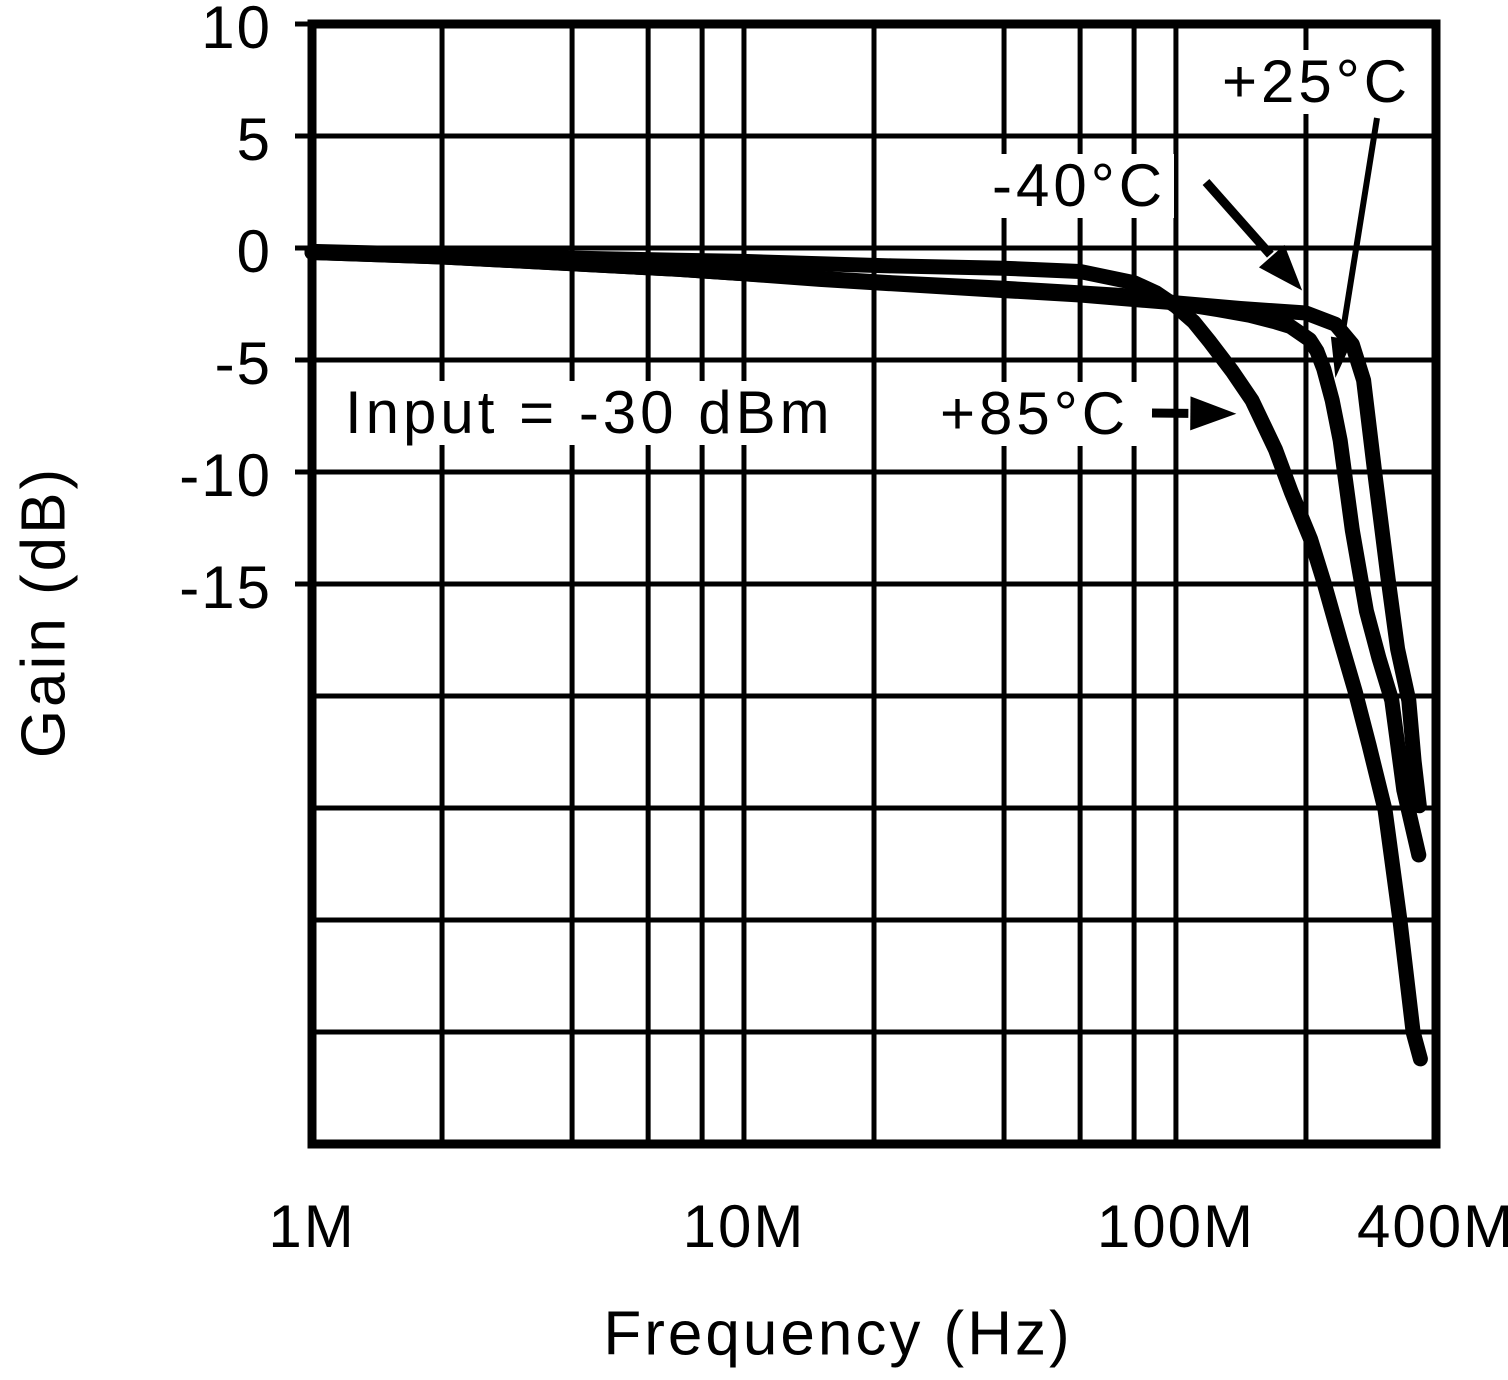  Describe the element at coordinates (312, 1226) in the screenshot. I see `x-tick-label: 1M` at that location.